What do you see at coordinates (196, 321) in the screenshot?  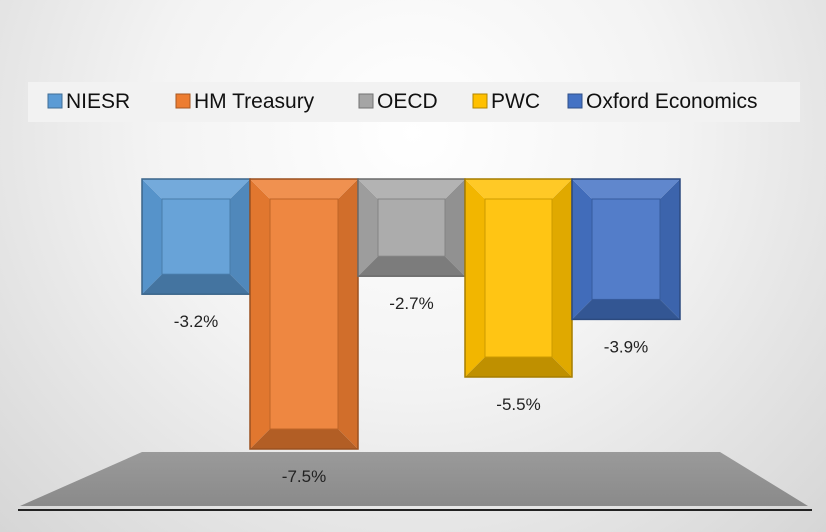 I see `data-label-niesr: -3.2%` at bounding box center [196, 321].